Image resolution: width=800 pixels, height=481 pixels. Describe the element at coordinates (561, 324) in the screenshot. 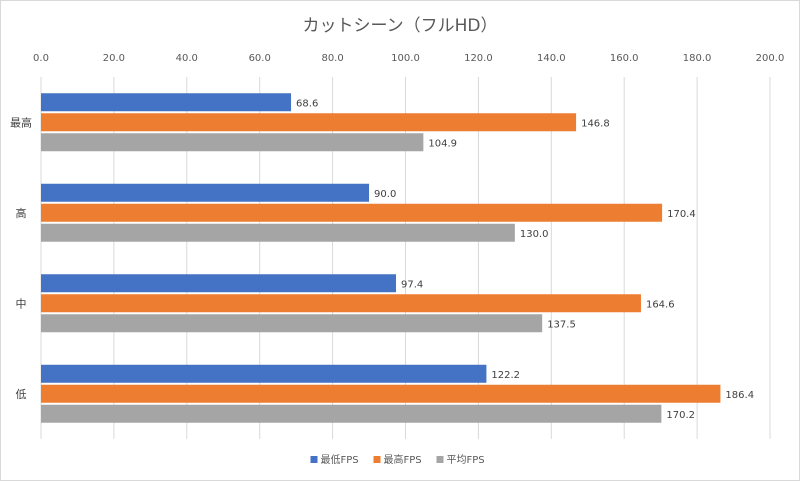

I see `data-label: 137.5` at that location.